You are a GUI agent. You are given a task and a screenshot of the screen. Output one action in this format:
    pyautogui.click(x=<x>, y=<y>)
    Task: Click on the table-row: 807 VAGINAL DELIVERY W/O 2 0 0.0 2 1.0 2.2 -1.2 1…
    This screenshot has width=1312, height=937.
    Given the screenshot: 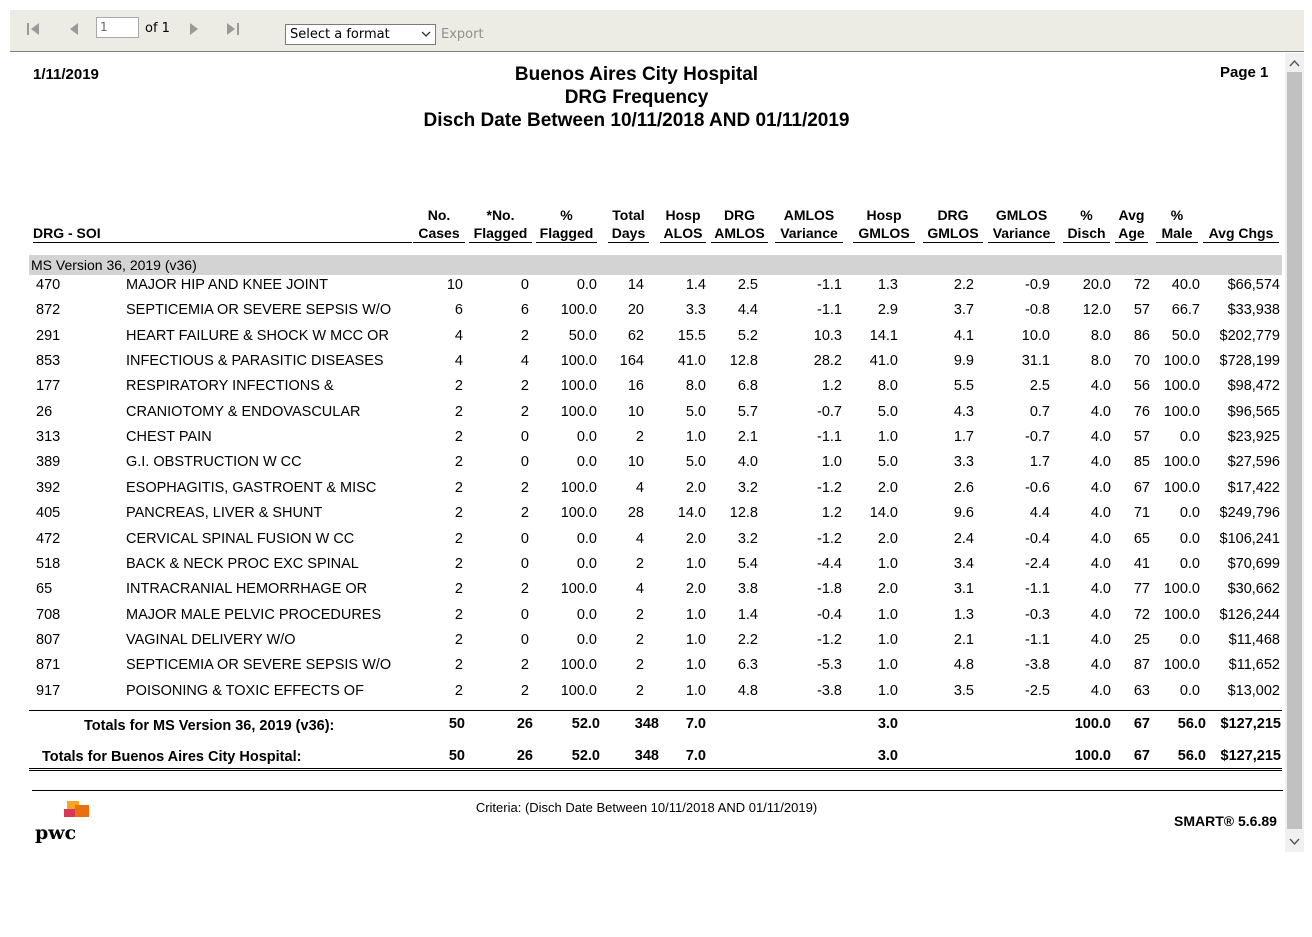 What is the action you would take?
    pyautogui.click(x=645, y=642)
    